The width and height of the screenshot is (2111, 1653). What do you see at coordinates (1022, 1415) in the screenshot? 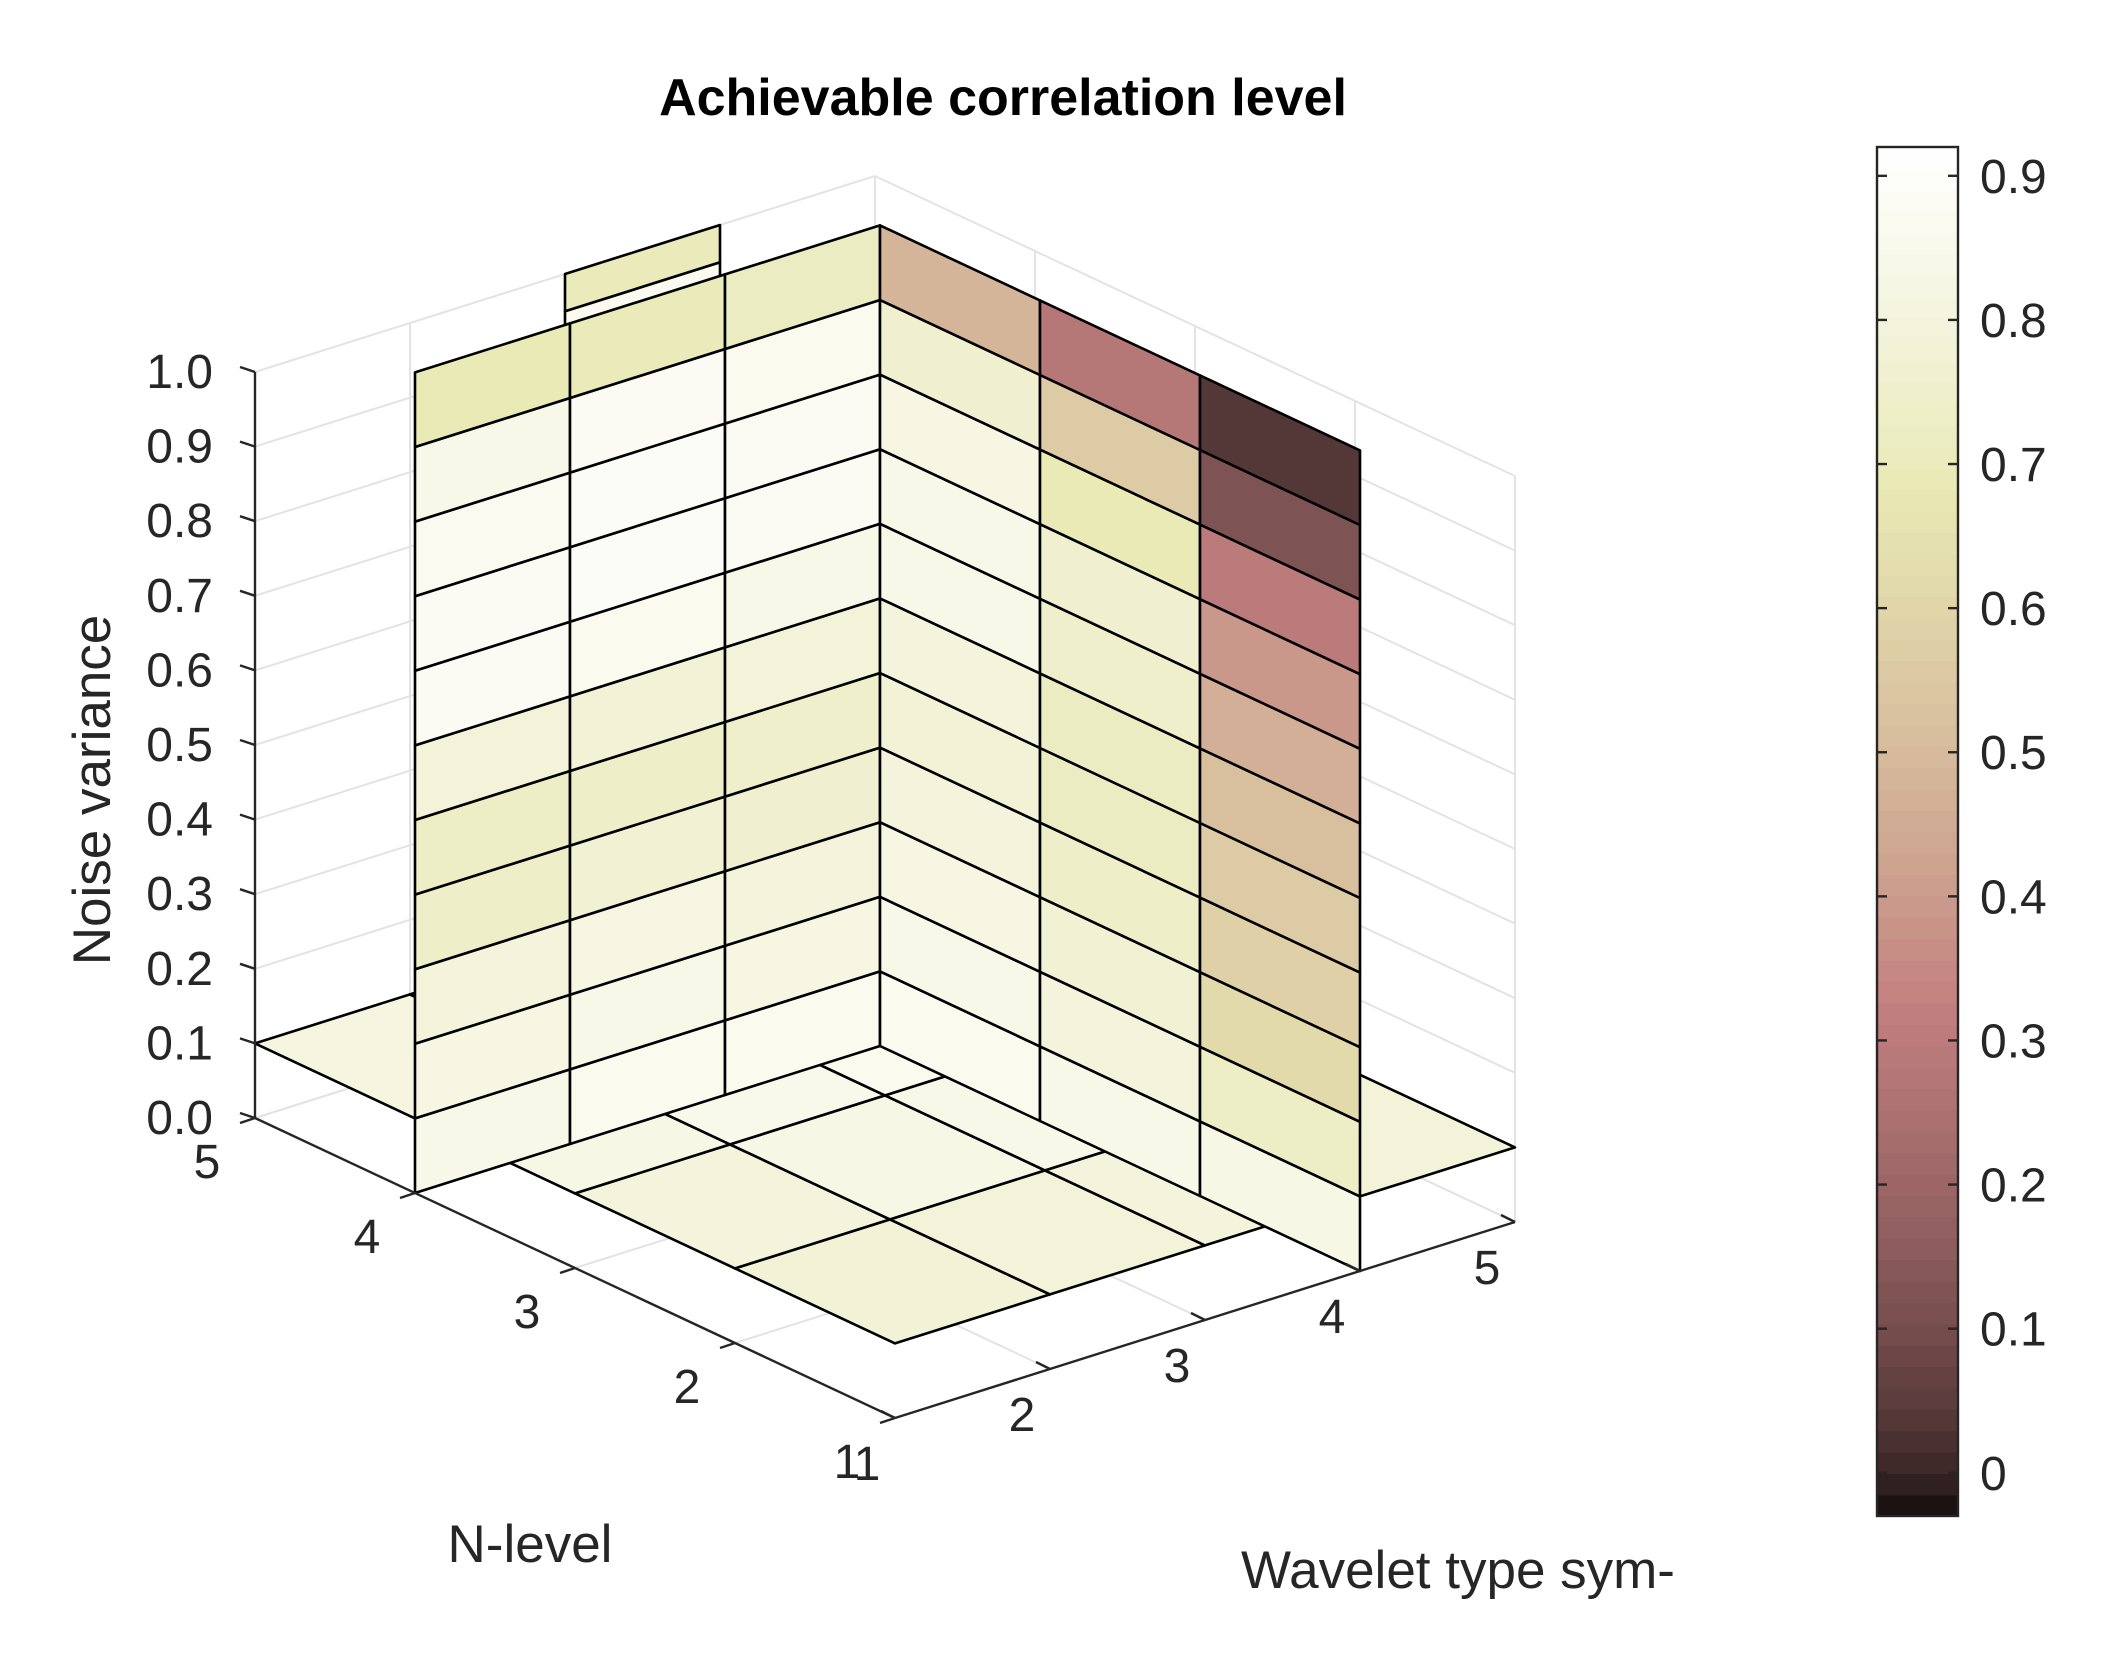
I see `x-tick-label: 2` at bounding box center [1022, 1415].